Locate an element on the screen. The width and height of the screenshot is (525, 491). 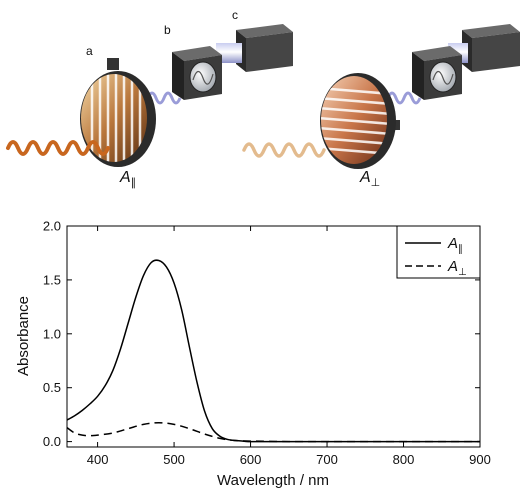
x-tick-label: 500 is located at coordinates (174, 459).